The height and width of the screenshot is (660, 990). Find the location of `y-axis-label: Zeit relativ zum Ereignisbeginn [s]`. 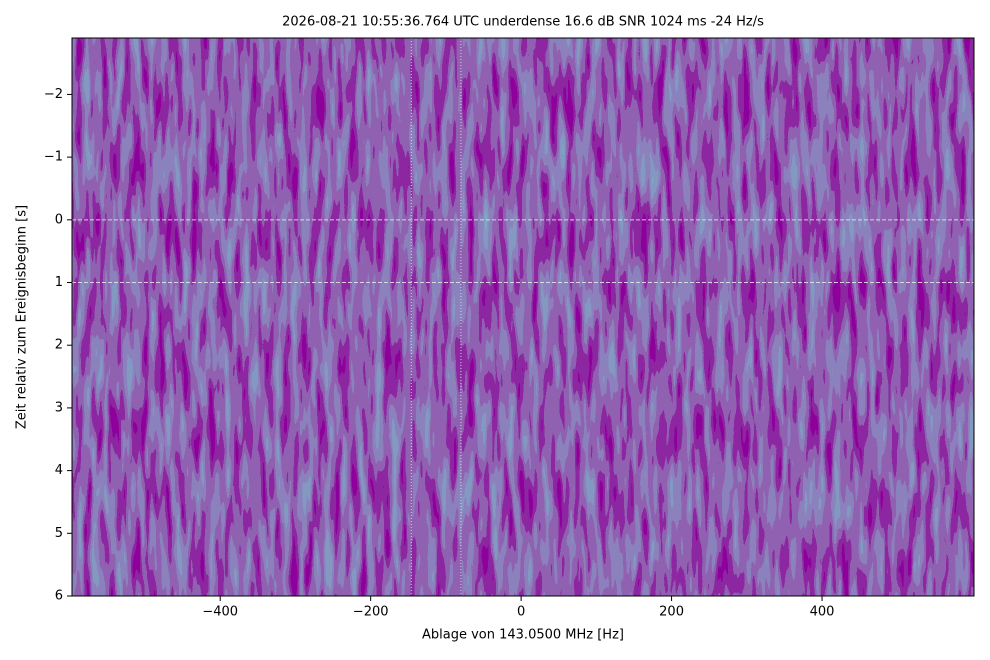

y-axis-label: Zeit relativ zum Ereignisbeginn [s] is located at coordinates (22, 317).